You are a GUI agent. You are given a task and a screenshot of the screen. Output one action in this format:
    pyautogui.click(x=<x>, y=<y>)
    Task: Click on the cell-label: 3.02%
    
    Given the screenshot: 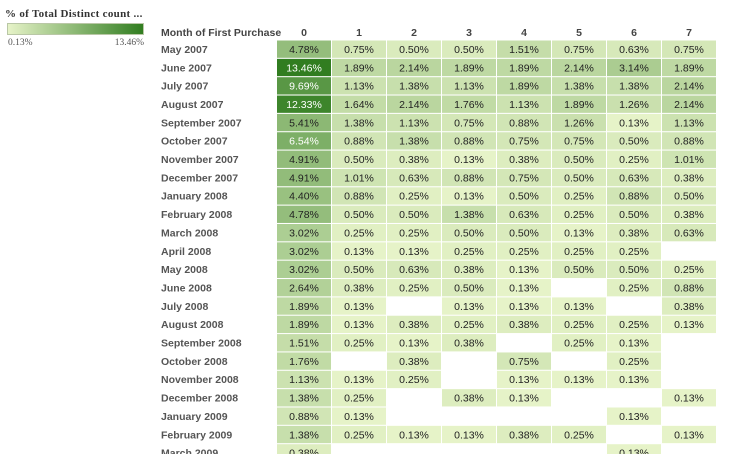 What is the action you would take?
    pyautogui.click(x=304, y=233)
    